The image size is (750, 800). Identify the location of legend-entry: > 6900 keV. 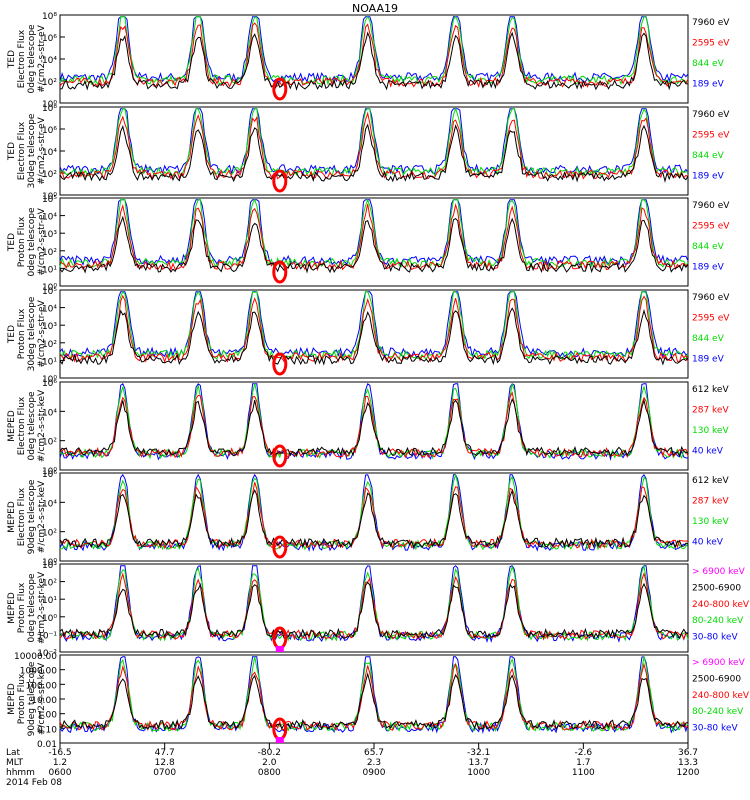
(719, 572).